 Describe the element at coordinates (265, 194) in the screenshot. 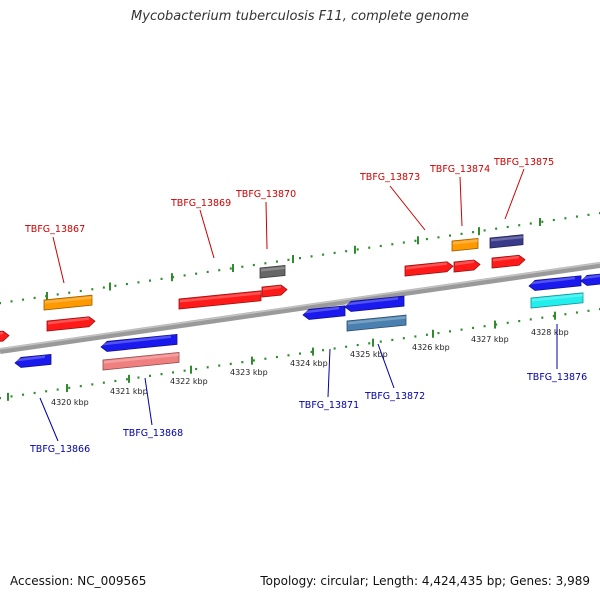

I see `gene-label-TBFG_13870: TBFG_13870` at that location.